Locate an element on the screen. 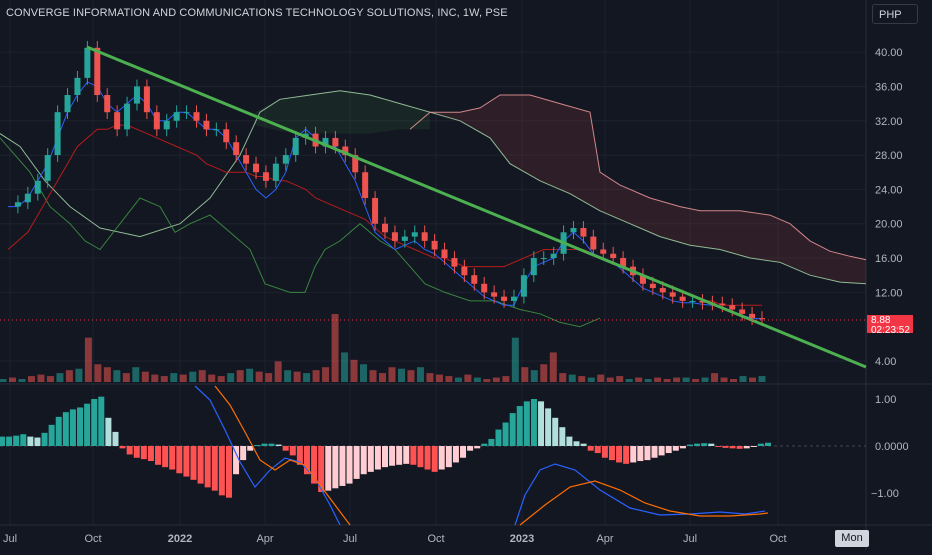 The image size is (932, 555). currency-button: PHP is located at coordinates (895, 14).